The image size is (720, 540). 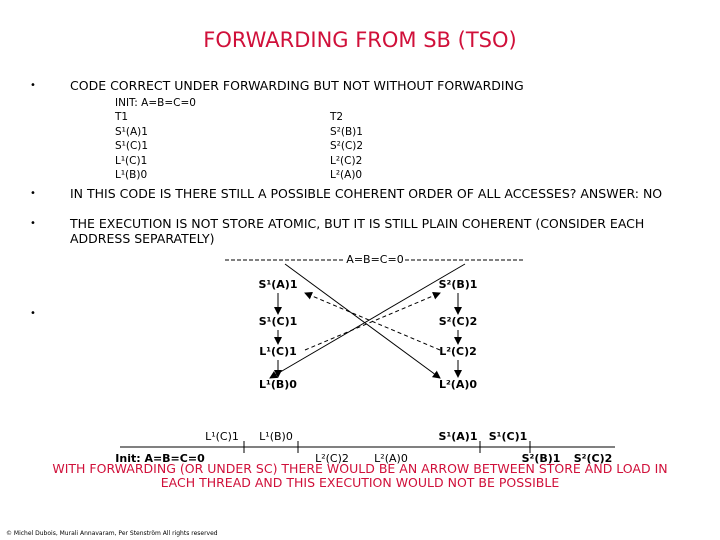 What do you see at coordinates (337, 117) in the screenshot?
I see `code-line: T2` at bounding box center [337, 117].